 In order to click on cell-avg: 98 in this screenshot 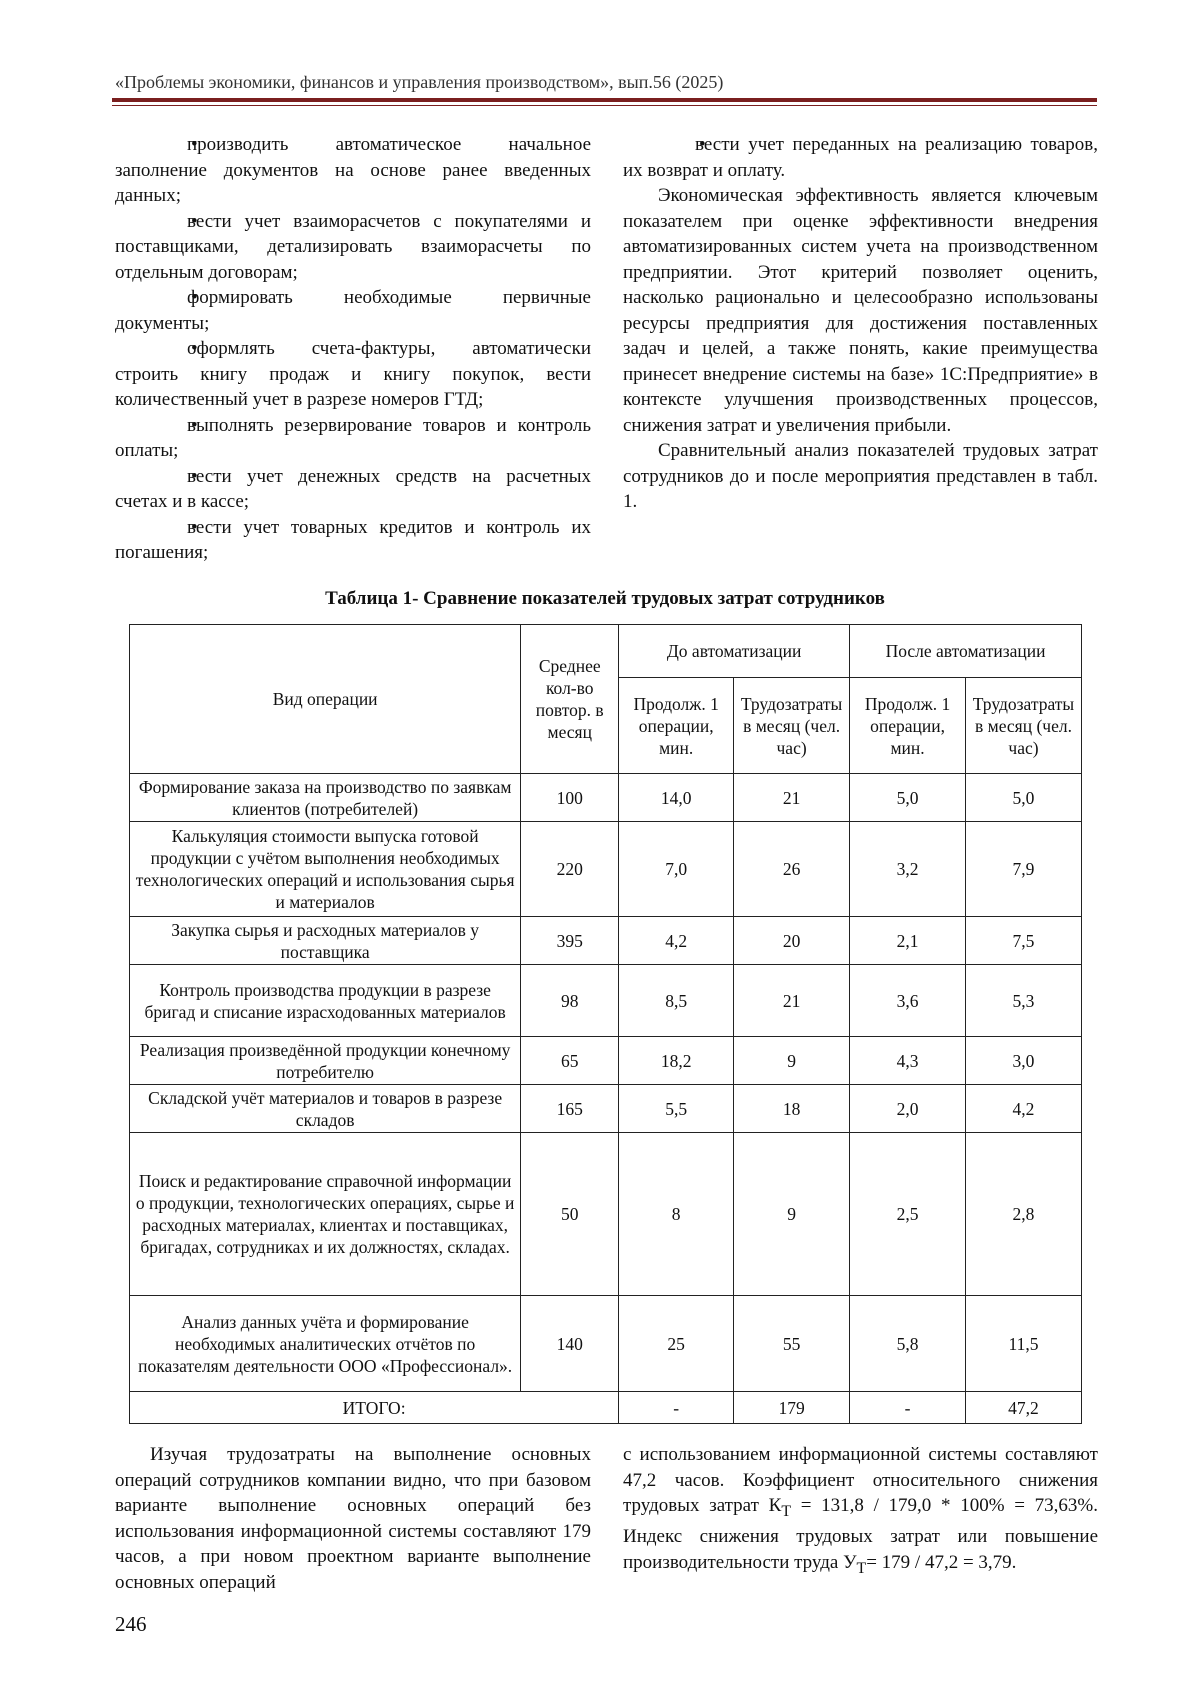, I will do `click(570, 1000)`.